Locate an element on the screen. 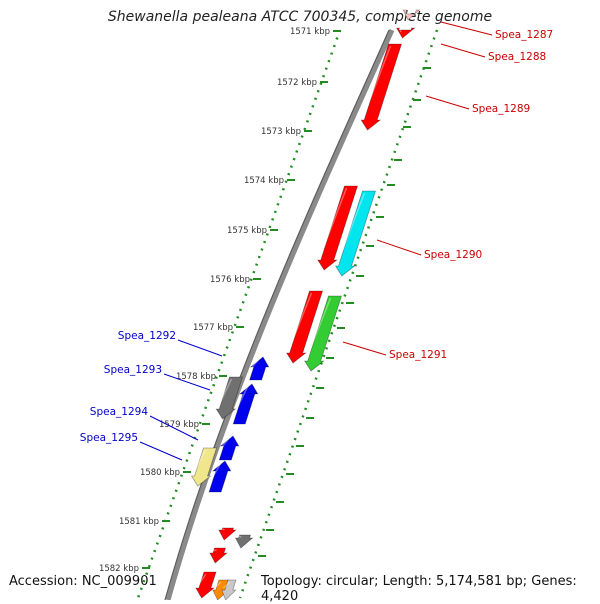 The image size is (600, 604). gene-spea-1291b is located at coordinates (323, 333).